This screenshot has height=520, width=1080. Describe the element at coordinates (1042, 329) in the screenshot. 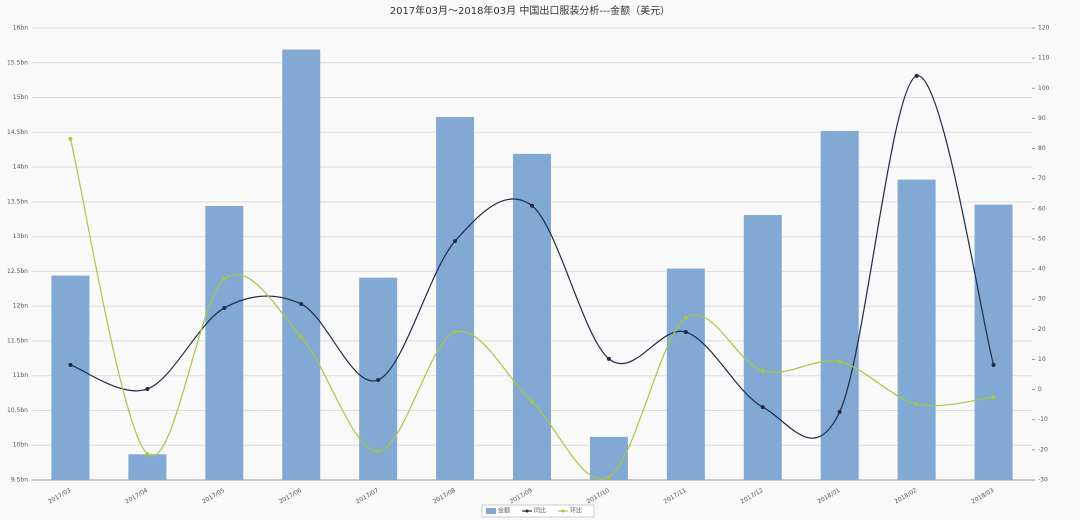

I see `y2-tick-label: 20` at that location.